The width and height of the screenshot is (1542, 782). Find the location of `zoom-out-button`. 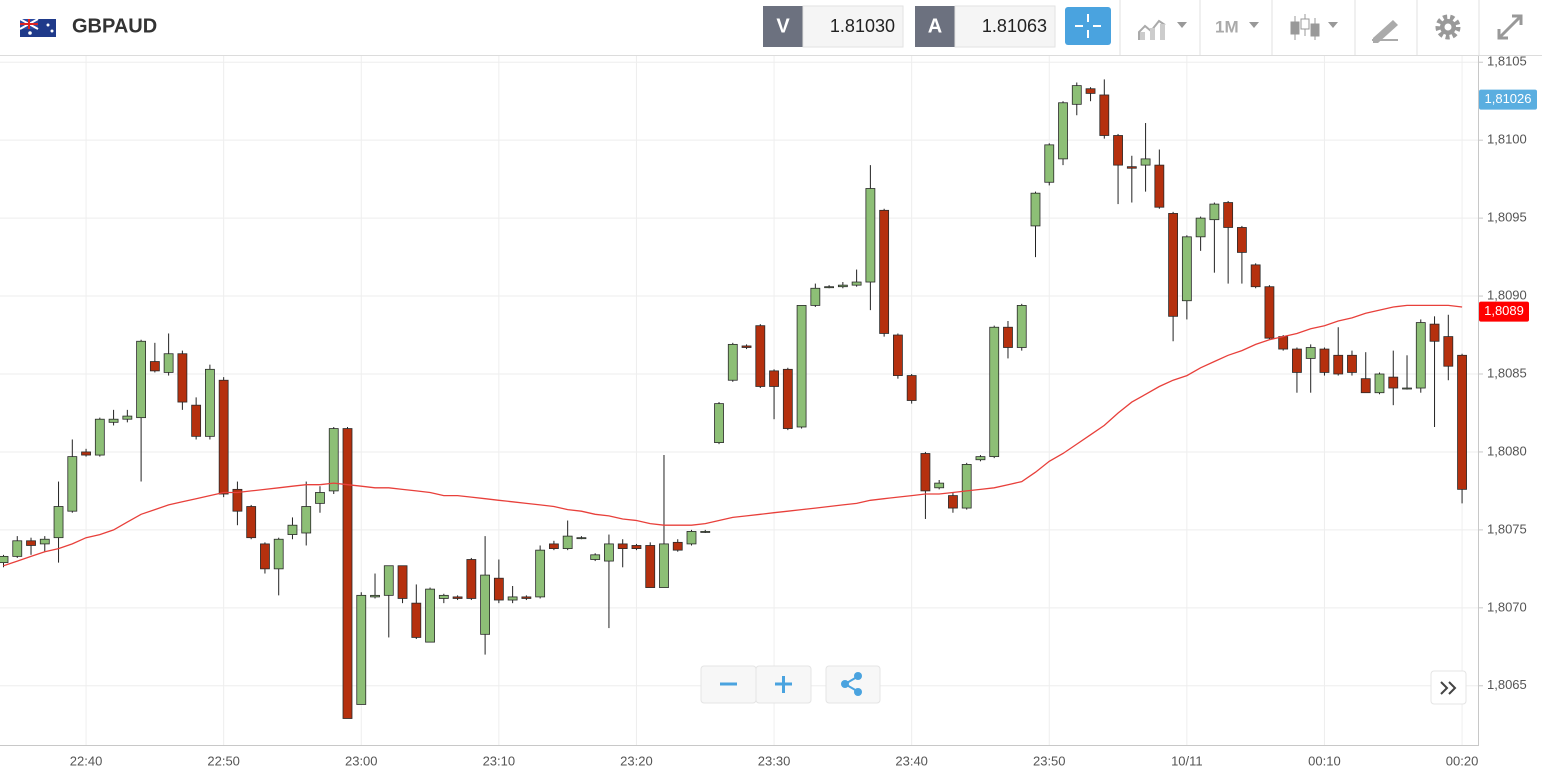

zoom-out-button is located at coordinates (728, 684).